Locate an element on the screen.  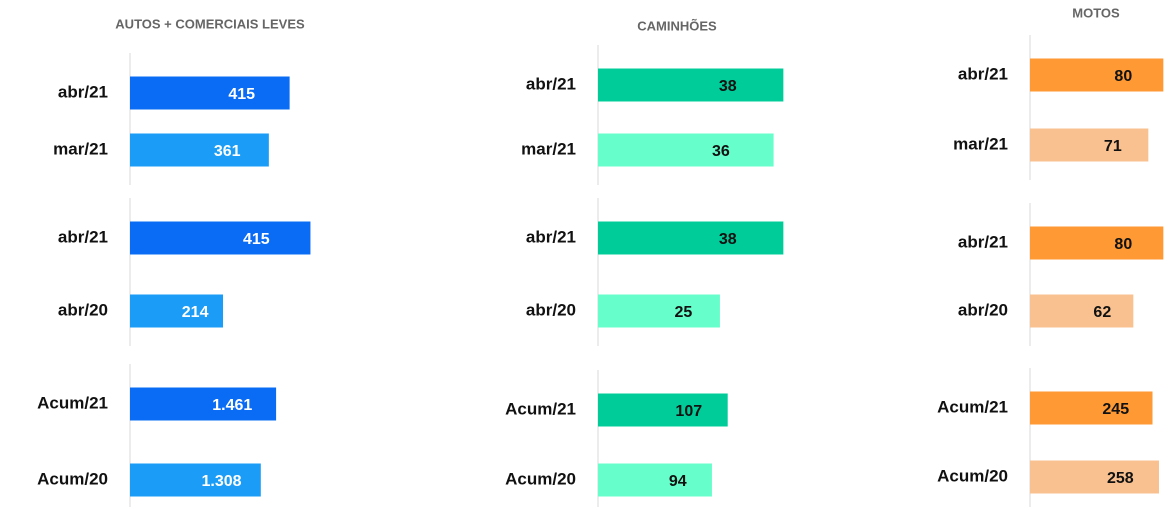
value-label: 214 is located at coordinates (195, 312).